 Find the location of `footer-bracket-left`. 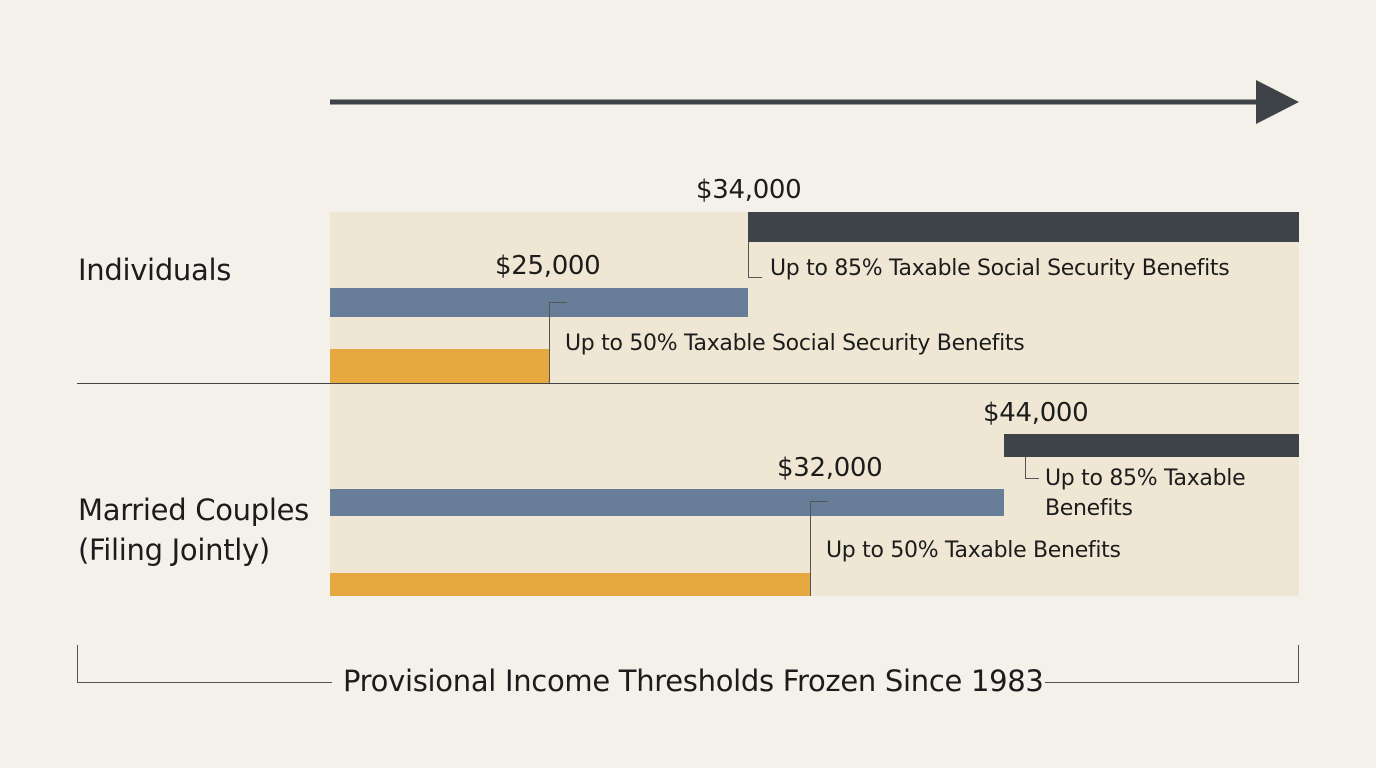

footer-bracket-left is located at coordinates (77, 663).